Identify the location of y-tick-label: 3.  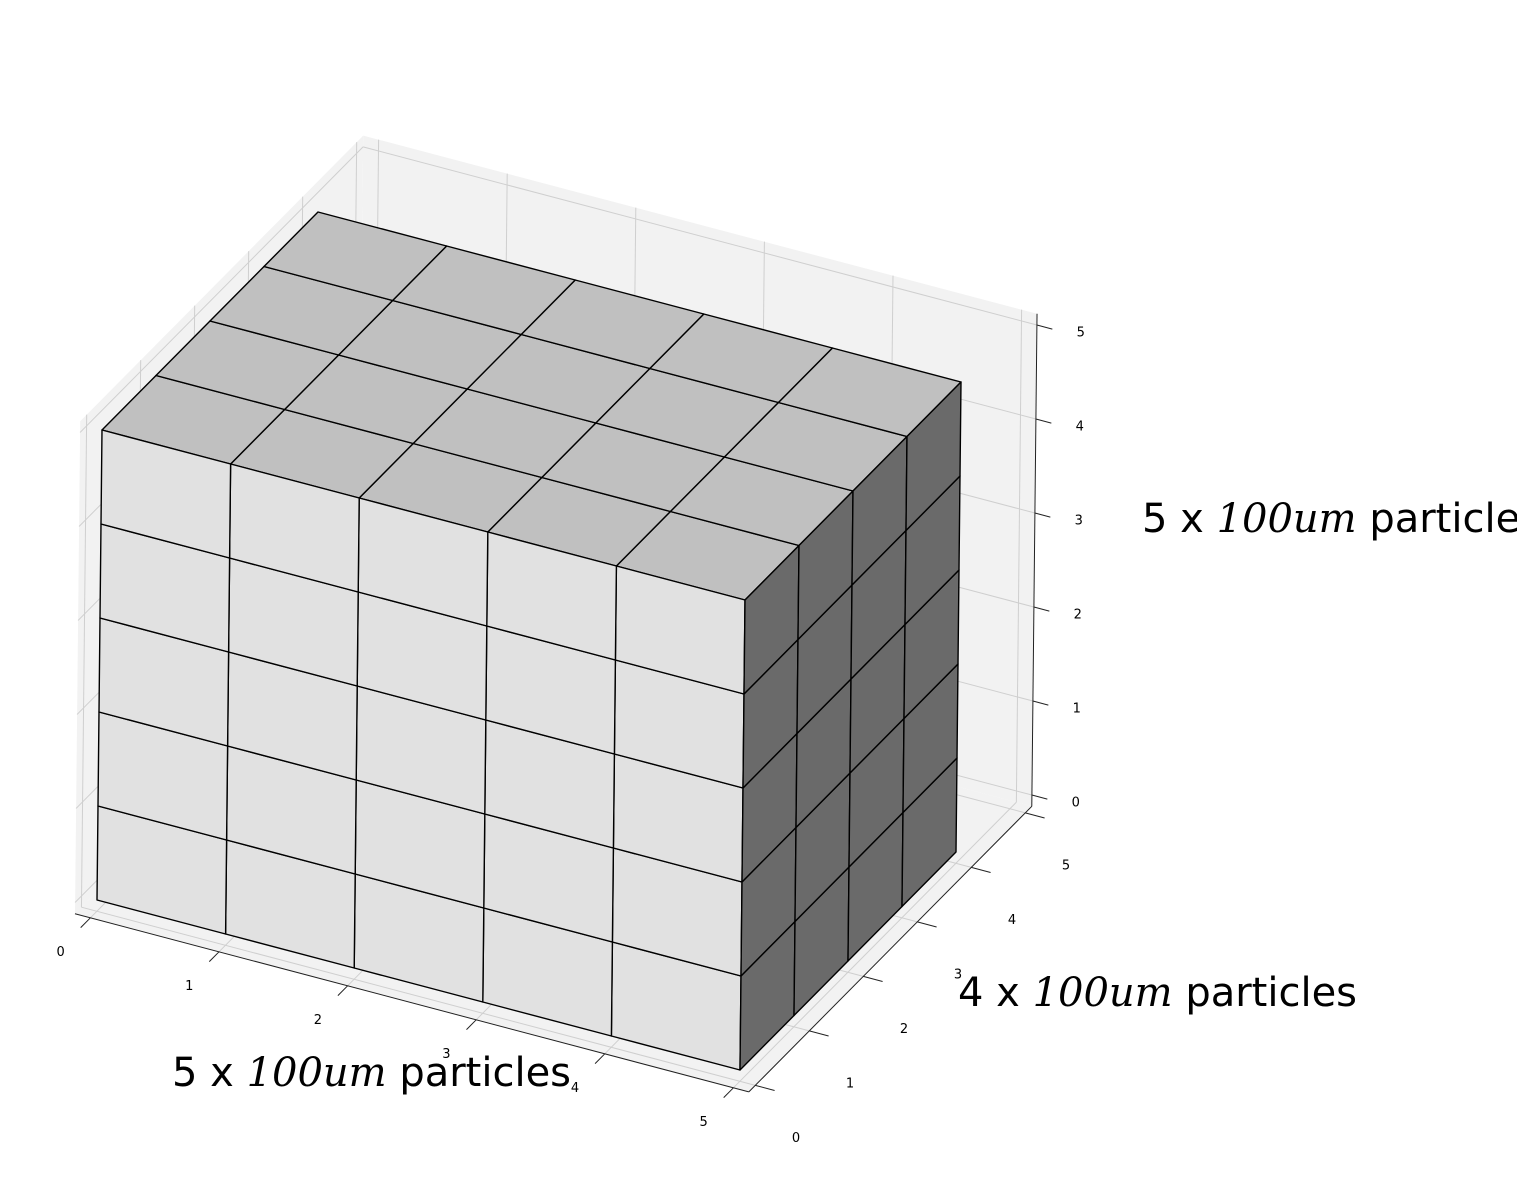
(958, 975).